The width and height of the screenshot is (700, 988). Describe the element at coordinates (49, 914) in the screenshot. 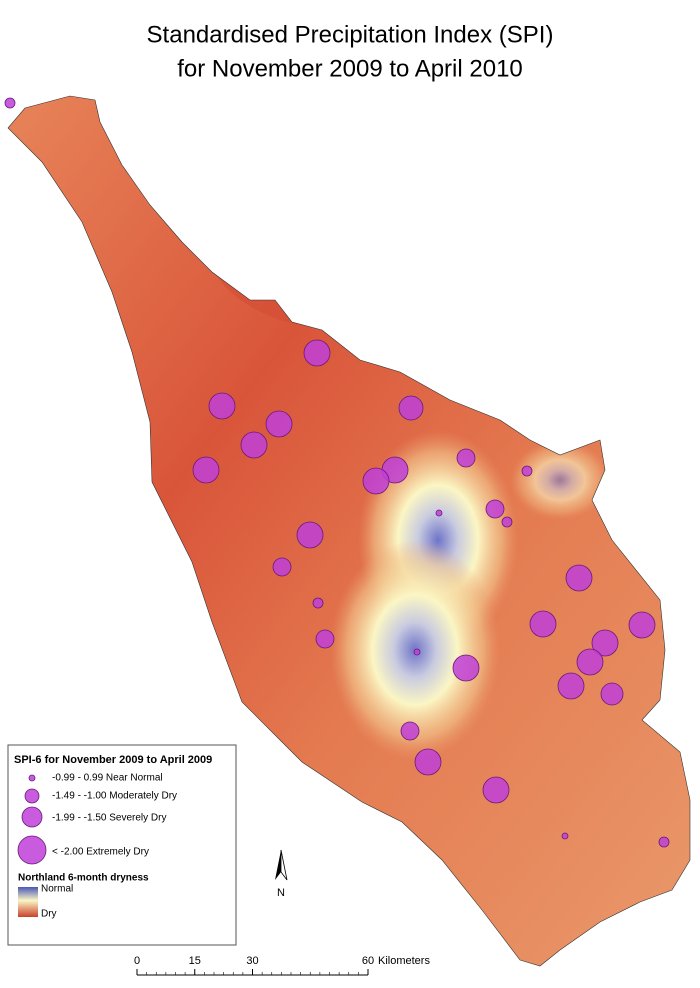

I see `surface-low: Dry` at that location.